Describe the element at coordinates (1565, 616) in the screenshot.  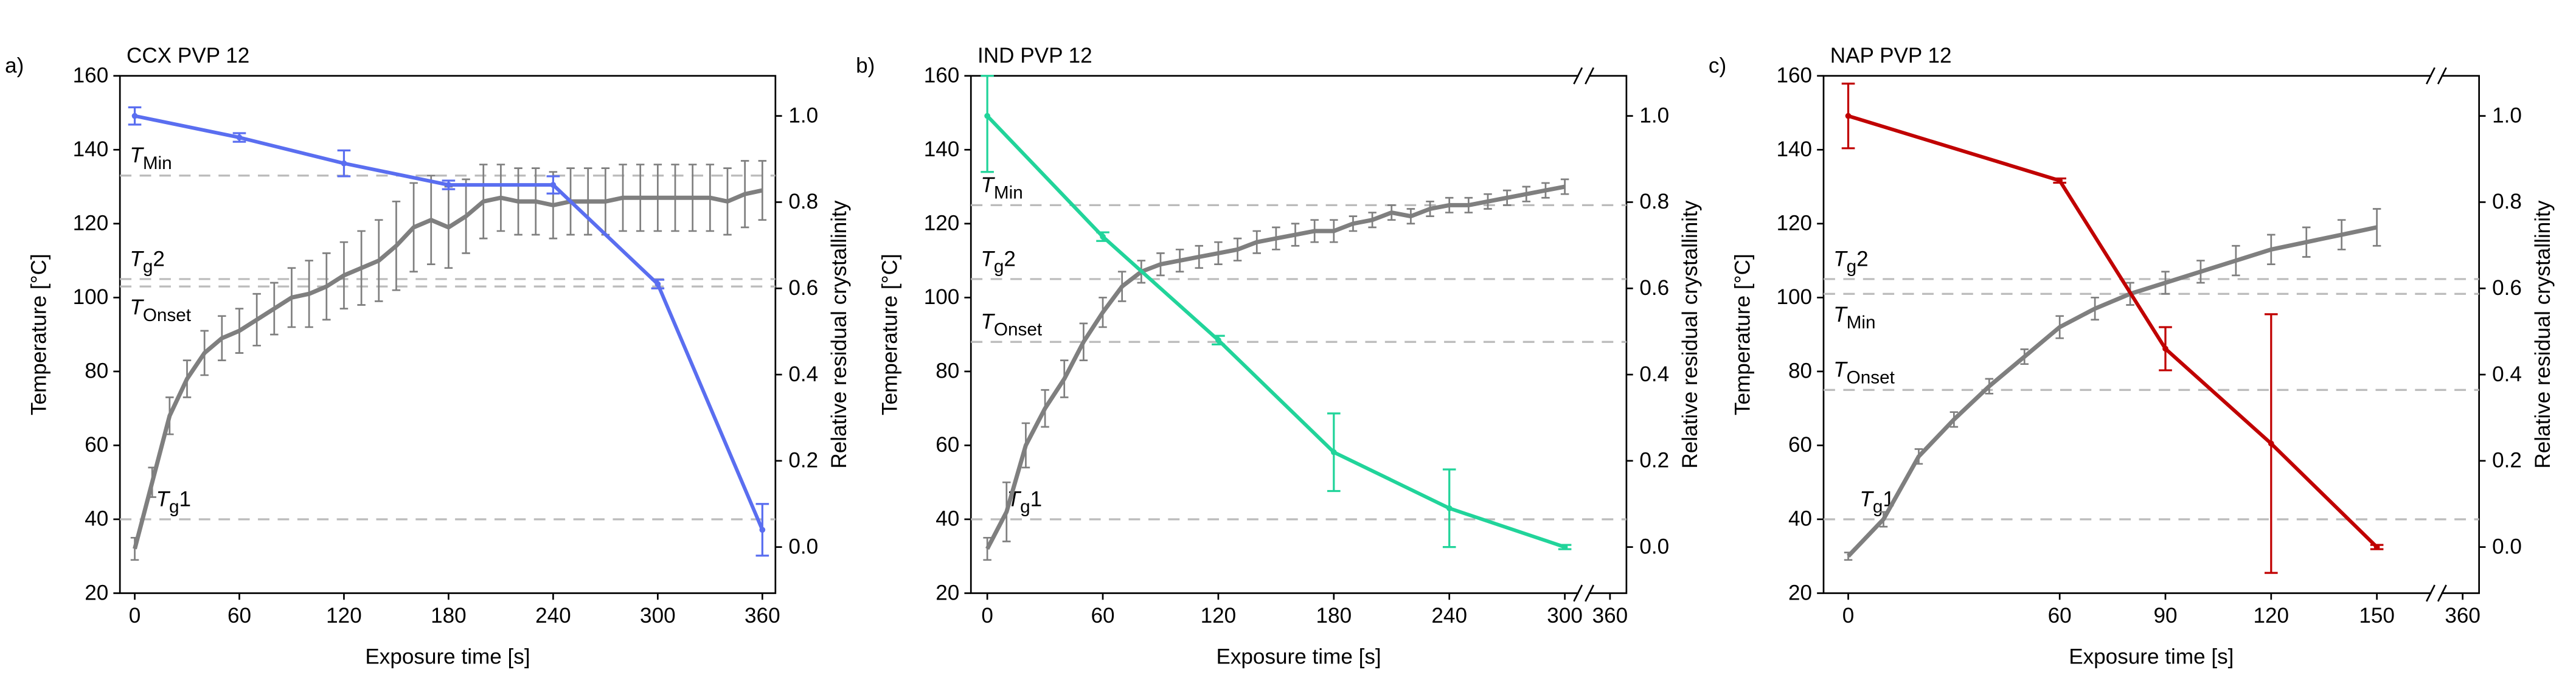
I see `x-tick-label: 300` at that location.